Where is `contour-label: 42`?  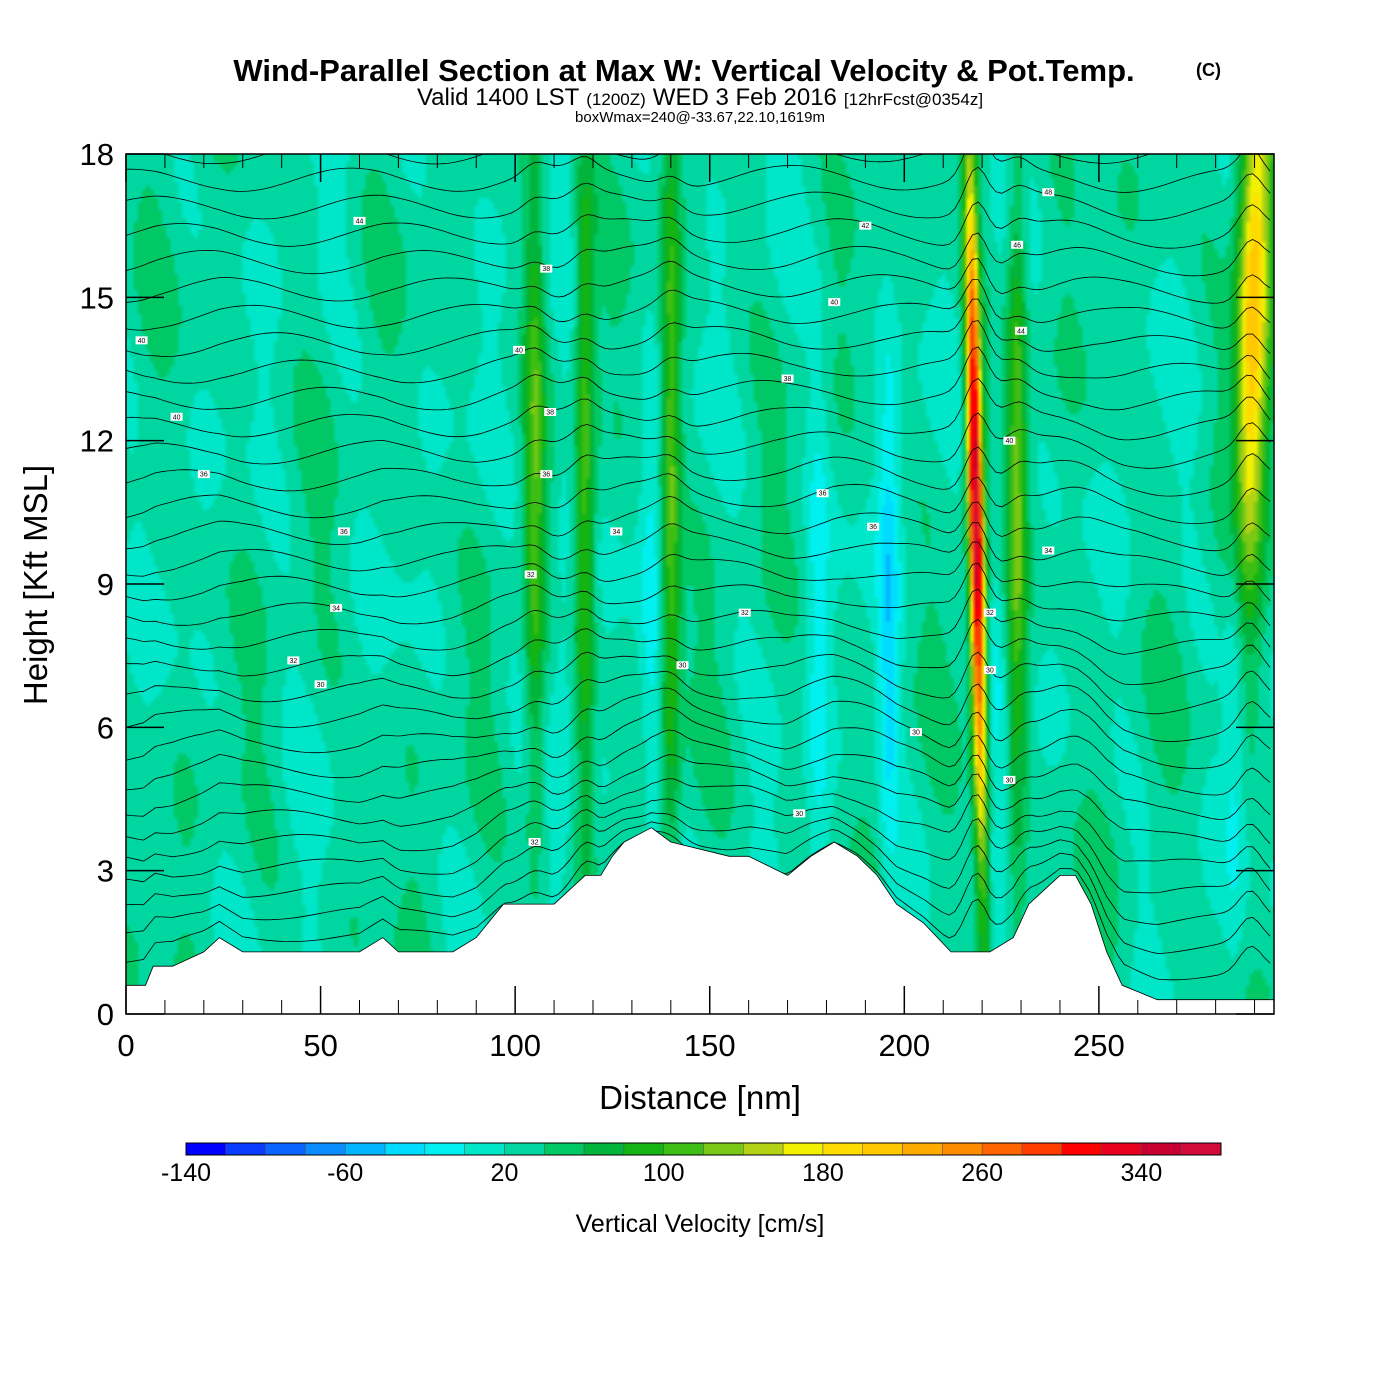 contour-label: 42 is located at coordinates (865, 225).